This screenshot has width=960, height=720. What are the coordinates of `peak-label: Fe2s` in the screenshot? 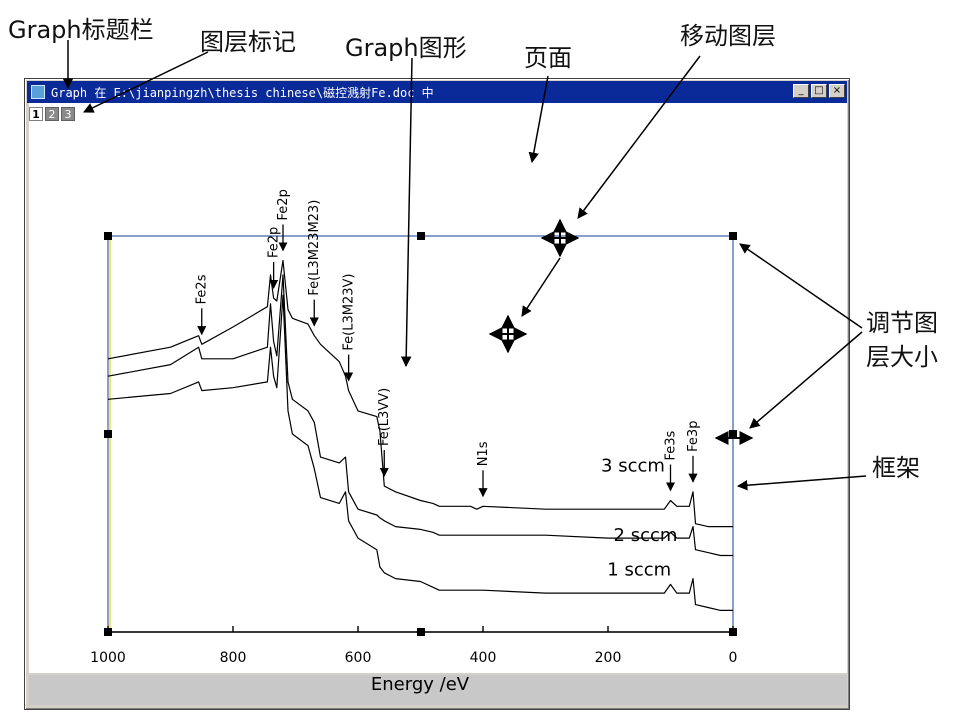 It's located at (202, 289).